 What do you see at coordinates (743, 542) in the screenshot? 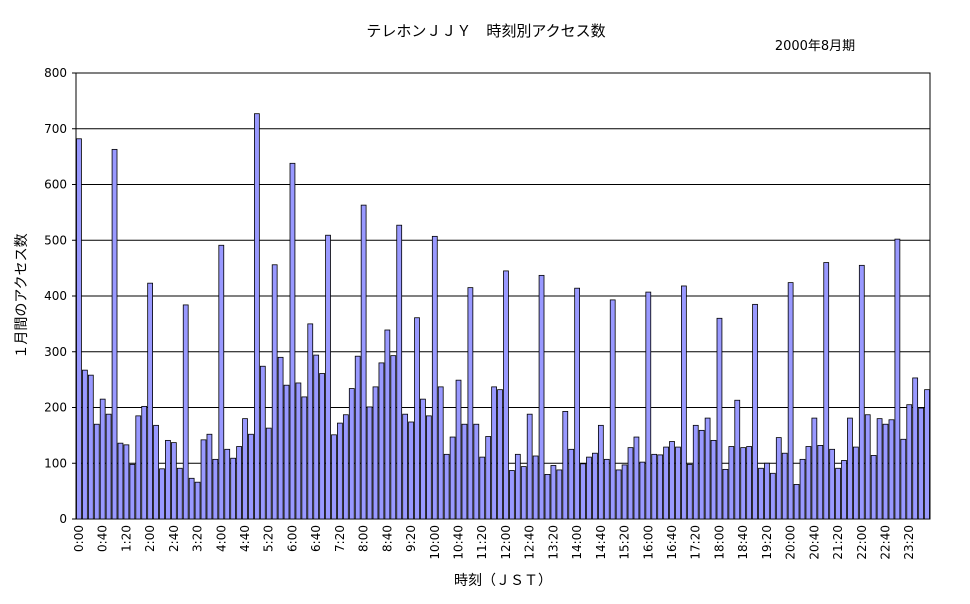
I see `x-tick-label: 18:40` at bounding box center [743, 542].